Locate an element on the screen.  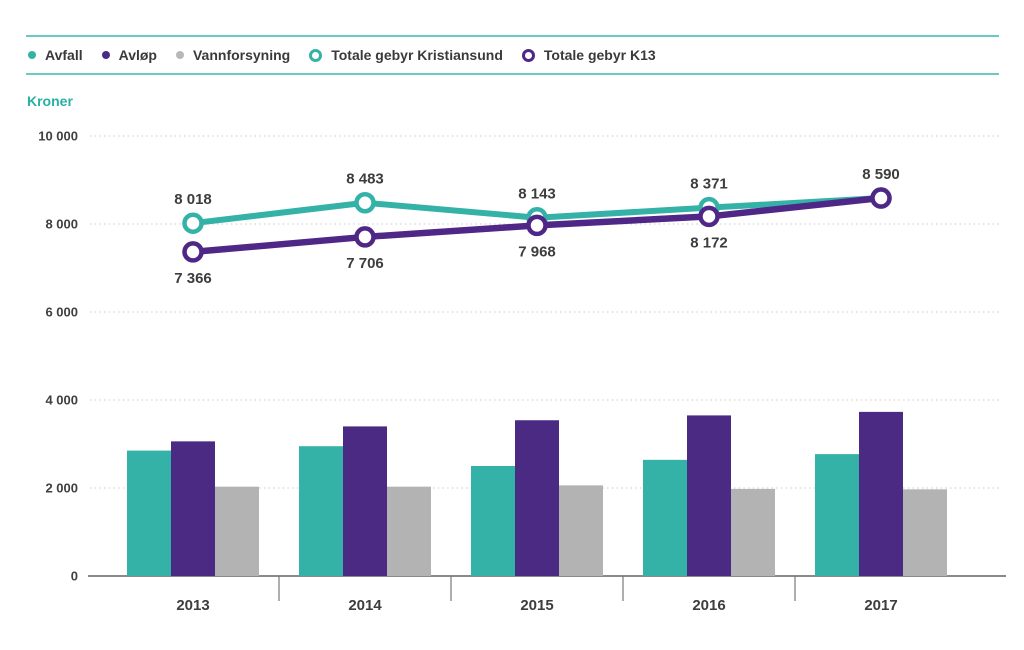
avfall-dot-icon is located at coordinates (32, 55).